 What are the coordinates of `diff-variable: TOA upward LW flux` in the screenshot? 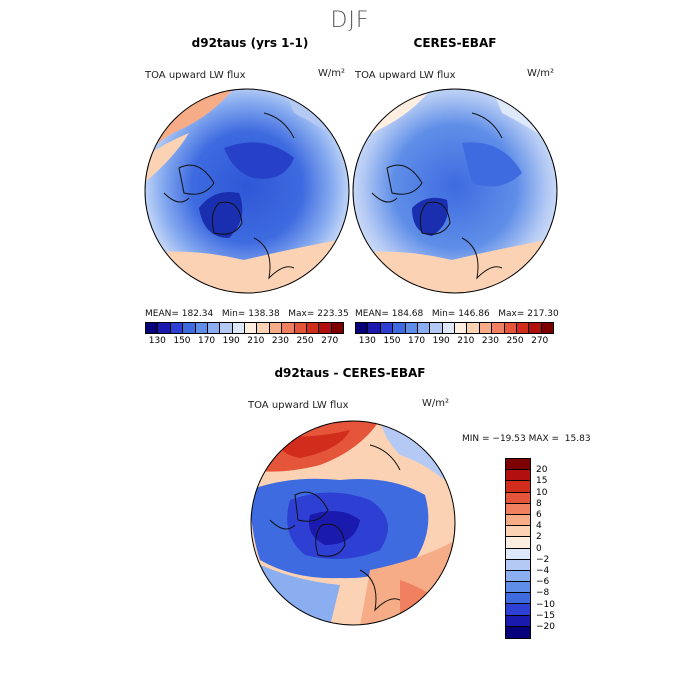 It's located at (298, 405).